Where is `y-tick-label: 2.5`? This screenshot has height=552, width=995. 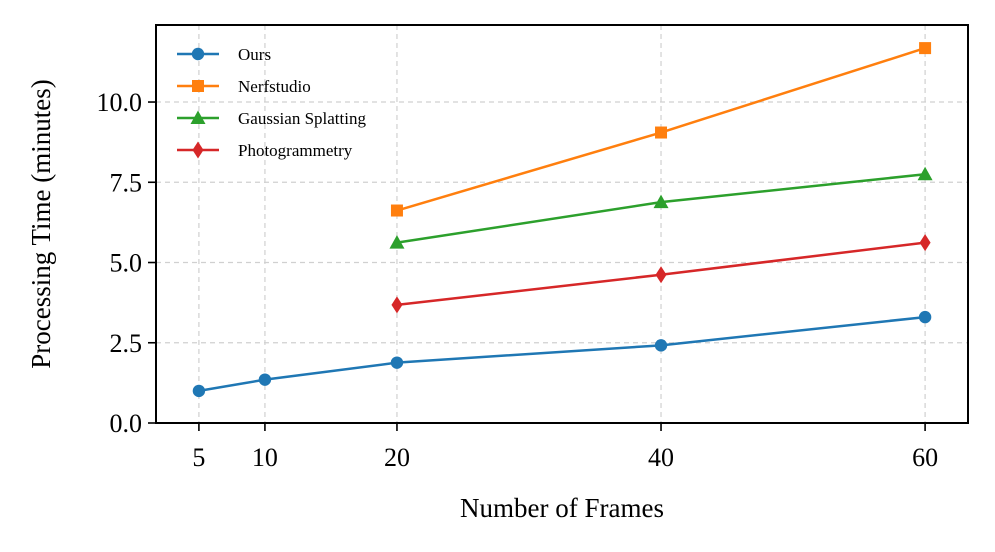
y-tick-label: 2.5 is located at coordinates (126, 343).